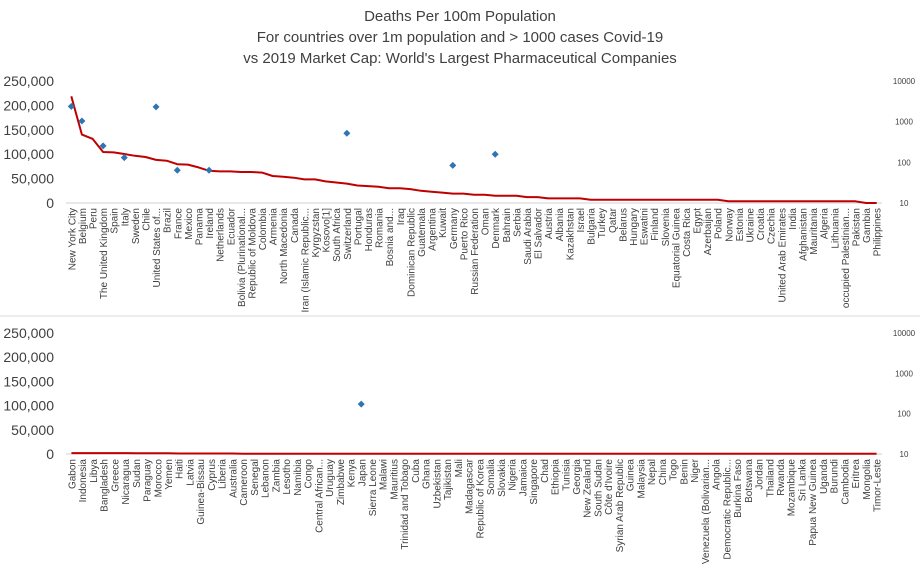  Describe the element at coordinates (802, 480) in the screenshot. I see `bottom-category-label: Sri Lanka` at that location.